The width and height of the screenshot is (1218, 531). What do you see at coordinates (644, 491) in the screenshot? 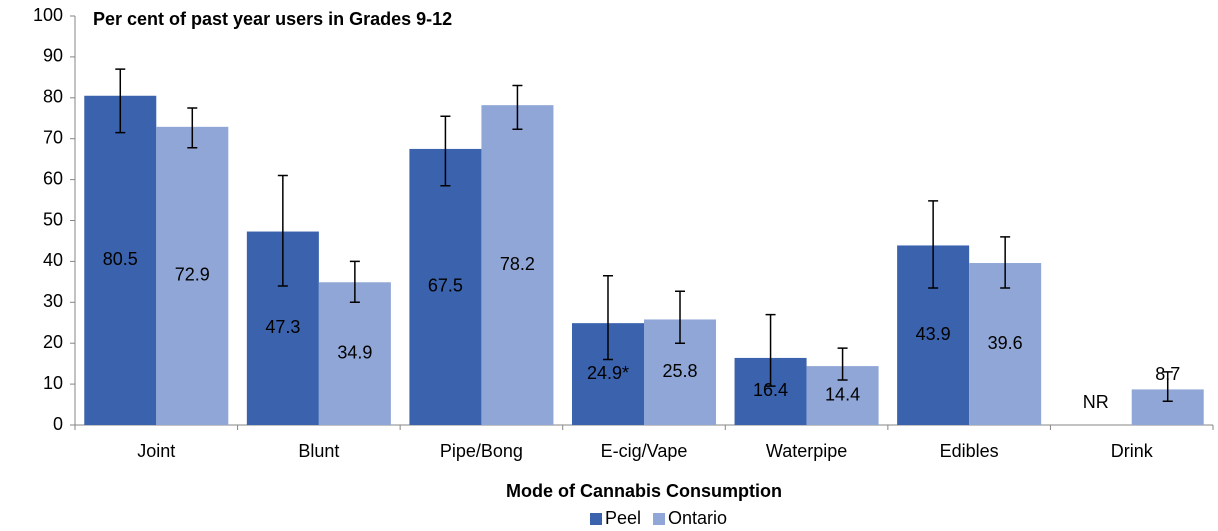
I see `x-axis-label: Mode of Cannabis Consumption` at bounding box center [644, 491].